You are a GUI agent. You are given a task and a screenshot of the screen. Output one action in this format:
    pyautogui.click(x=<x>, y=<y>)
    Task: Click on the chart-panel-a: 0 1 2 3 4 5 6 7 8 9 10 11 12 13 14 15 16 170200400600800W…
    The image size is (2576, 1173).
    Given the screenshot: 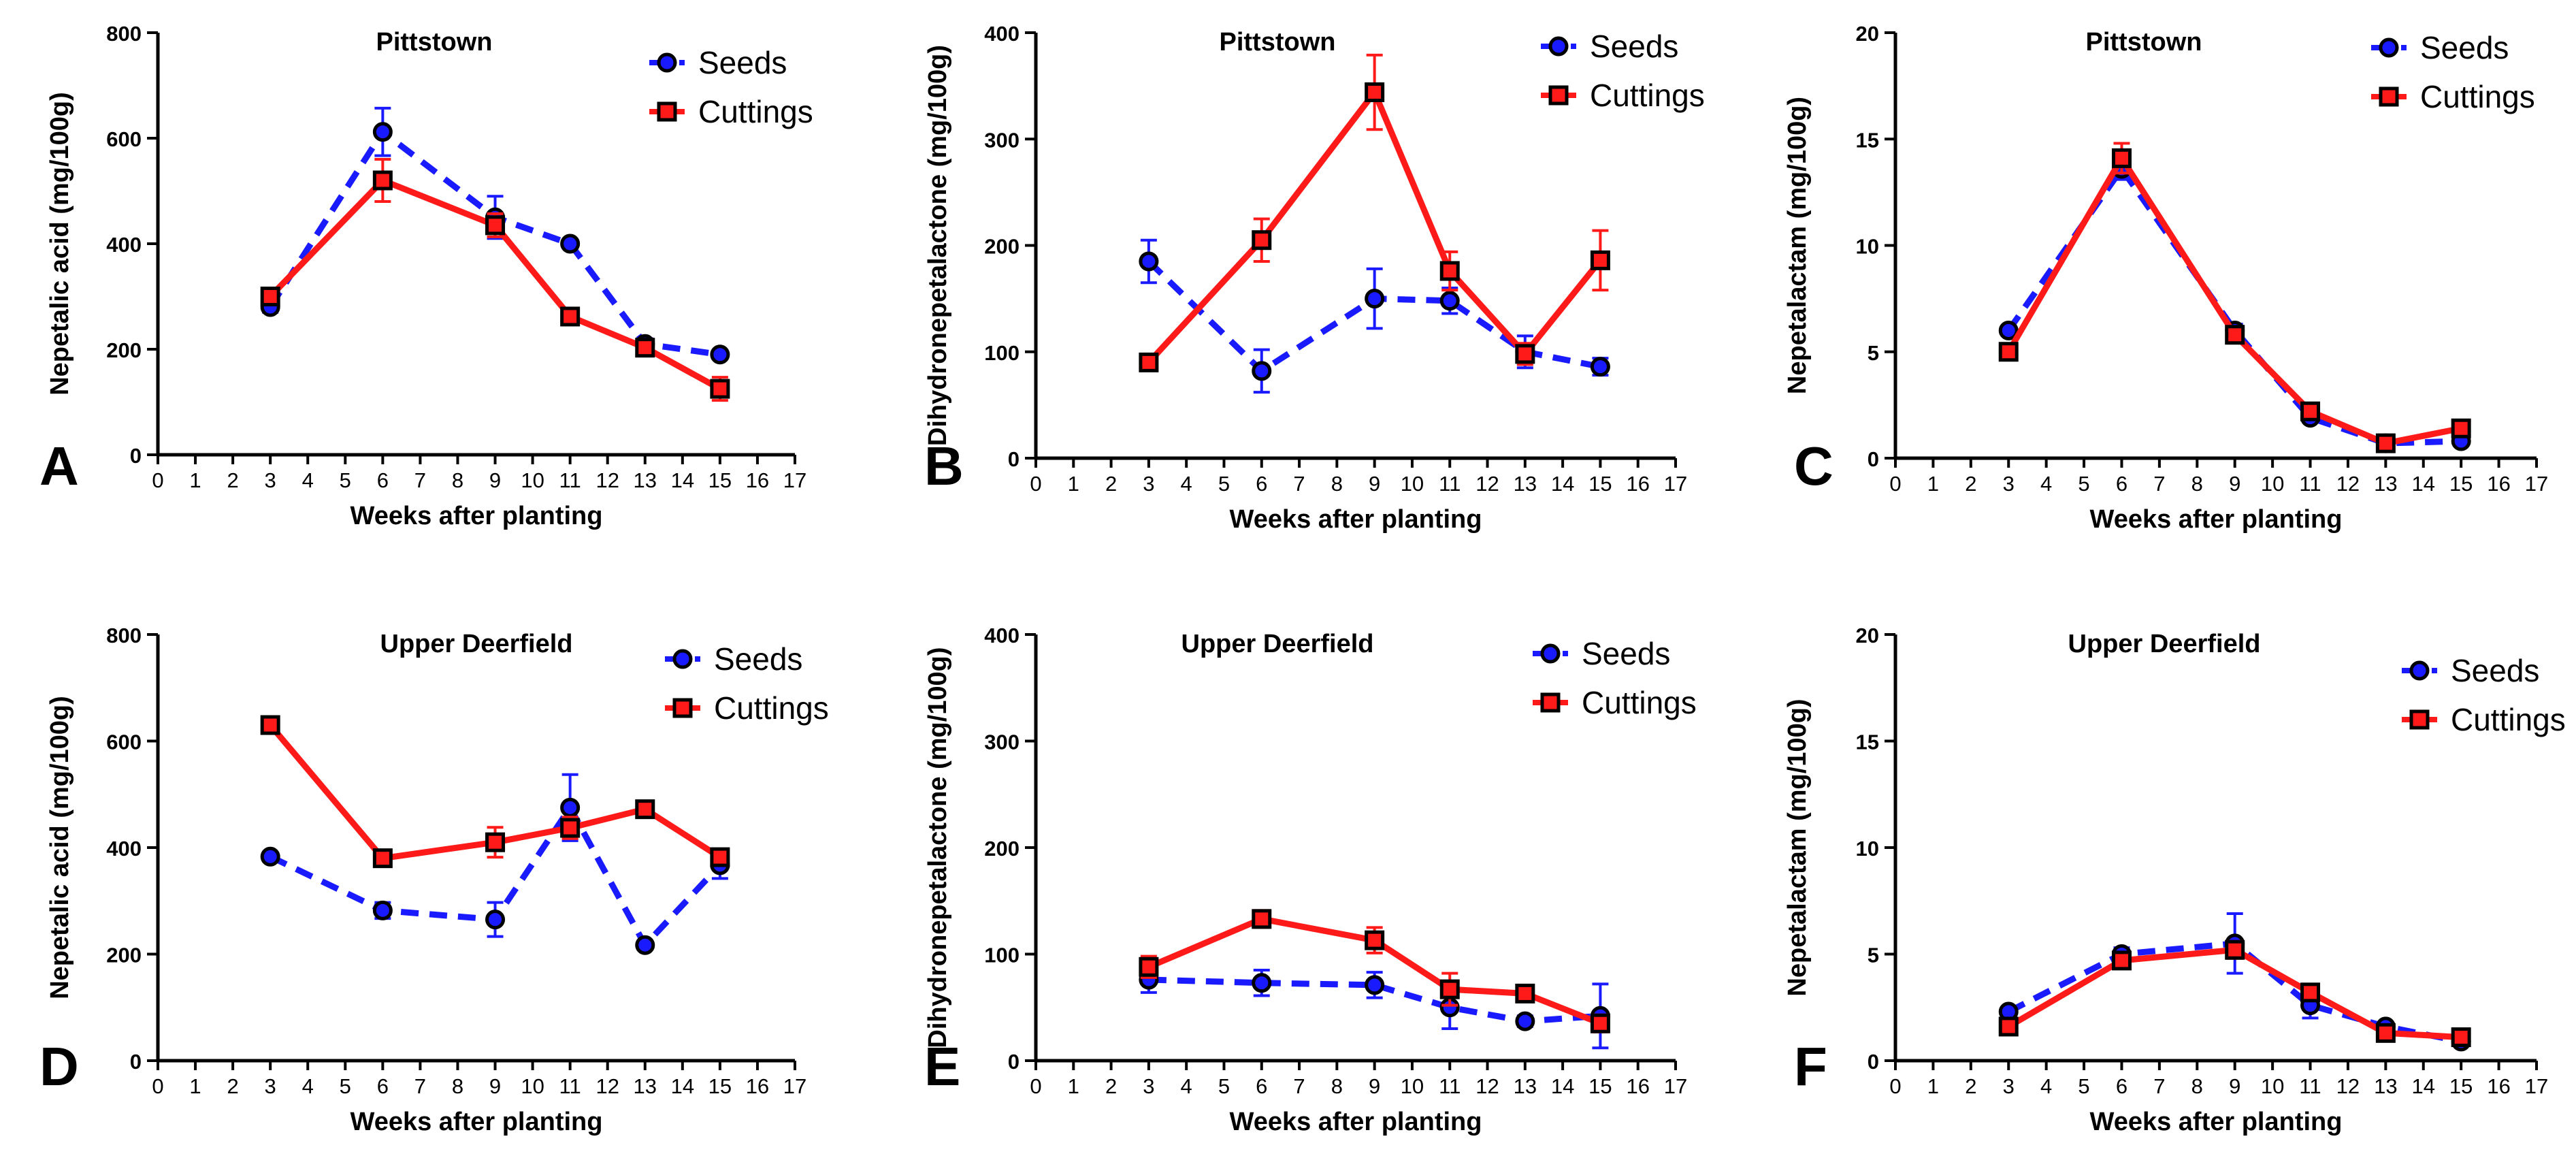 What is the action you would take?
    pyautogui.click(x=426, y=276)
    